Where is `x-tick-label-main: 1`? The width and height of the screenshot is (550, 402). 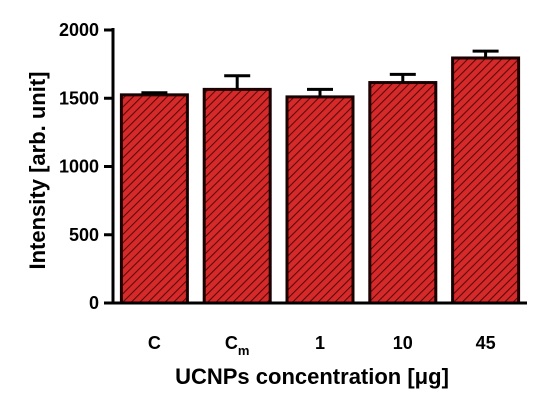
x-tick-label-main: 1 is located at coordinates (320, 343).